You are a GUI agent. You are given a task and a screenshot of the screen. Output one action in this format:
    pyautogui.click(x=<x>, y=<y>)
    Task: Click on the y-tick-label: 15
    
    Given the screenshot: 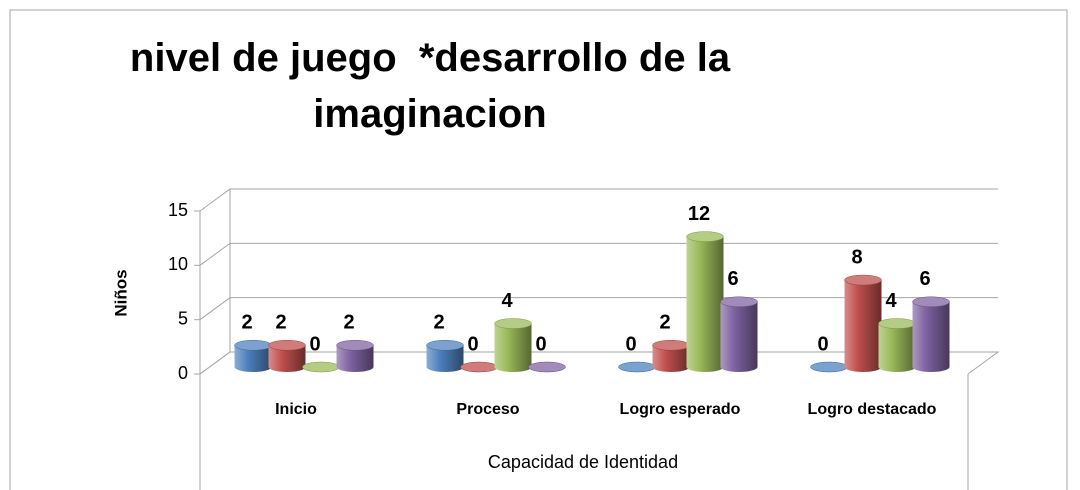 What is the action you would take?
    pyautogui.click(x=178, y=210)
    